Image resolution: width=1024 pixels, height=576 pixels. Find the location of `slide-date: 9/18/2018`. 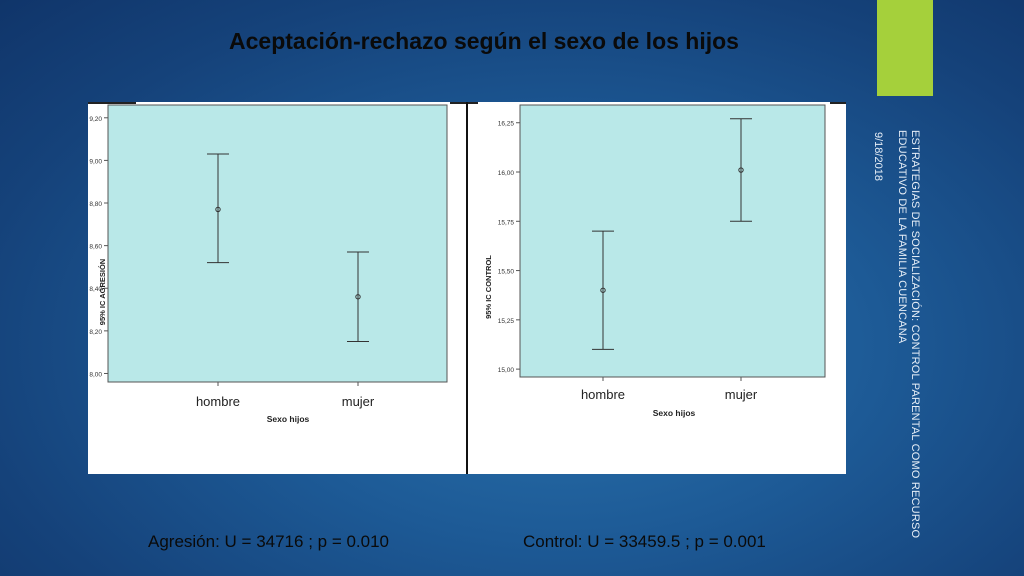

slide-date: 9/18/2018 is located at coordinates (878, 156).